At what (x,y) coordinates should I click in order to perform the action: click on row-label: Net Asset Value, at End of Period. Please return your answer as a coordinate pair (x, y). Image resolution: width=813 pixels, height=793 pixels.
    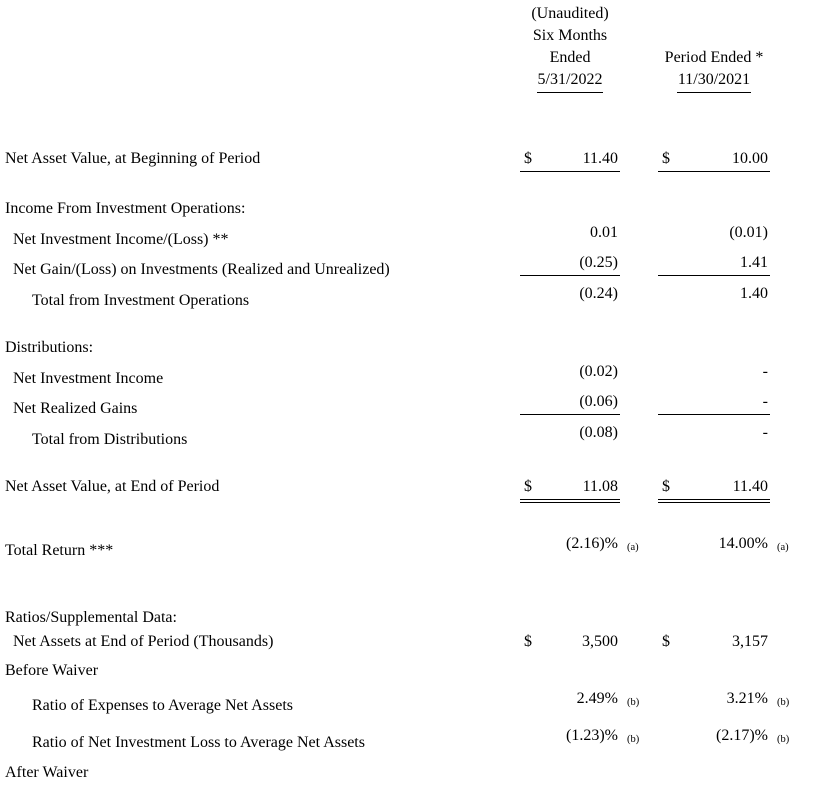
    Looking at the image, I should click on (112, 486).